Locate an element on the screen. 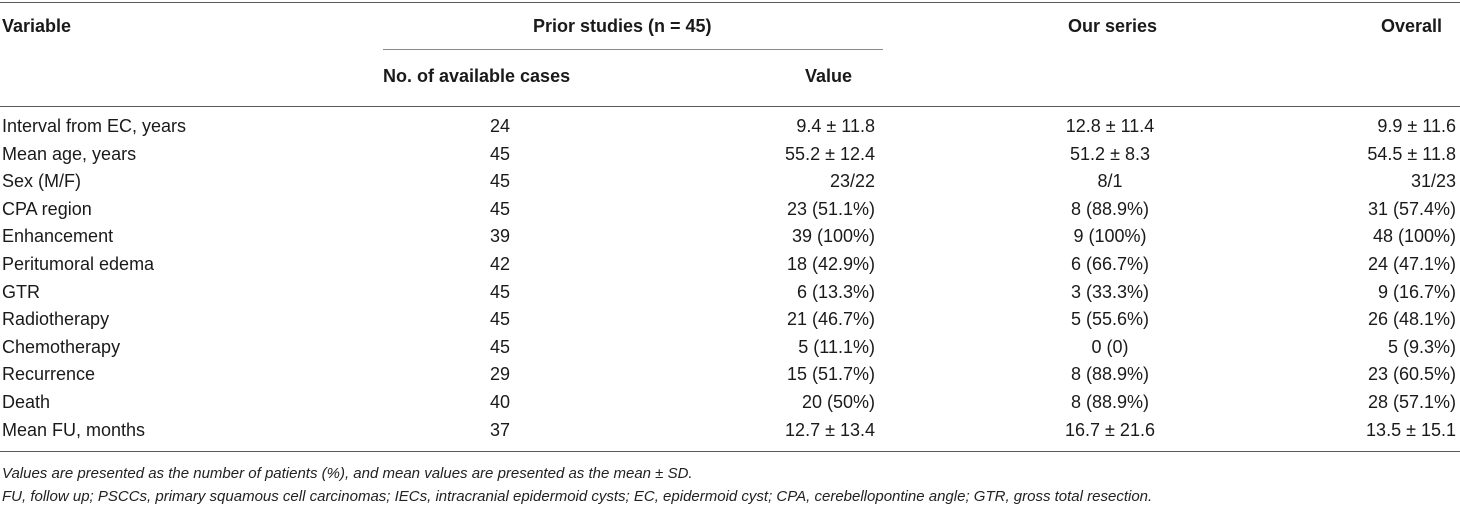 Image resolution: width=1460 pixels, height=509 pixels. header-variable: Variable is located at coordinates (37, 26).